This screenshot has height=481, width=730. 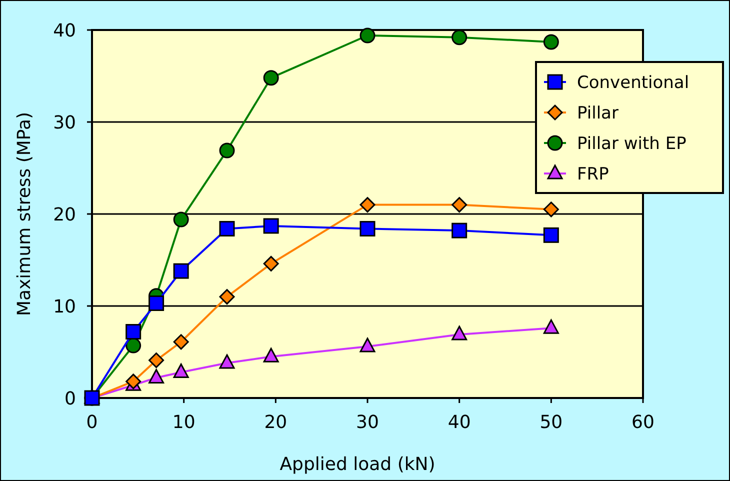 I want to click on y-axis-title: Maximum stress (MPa), so click(x=24, y=214).